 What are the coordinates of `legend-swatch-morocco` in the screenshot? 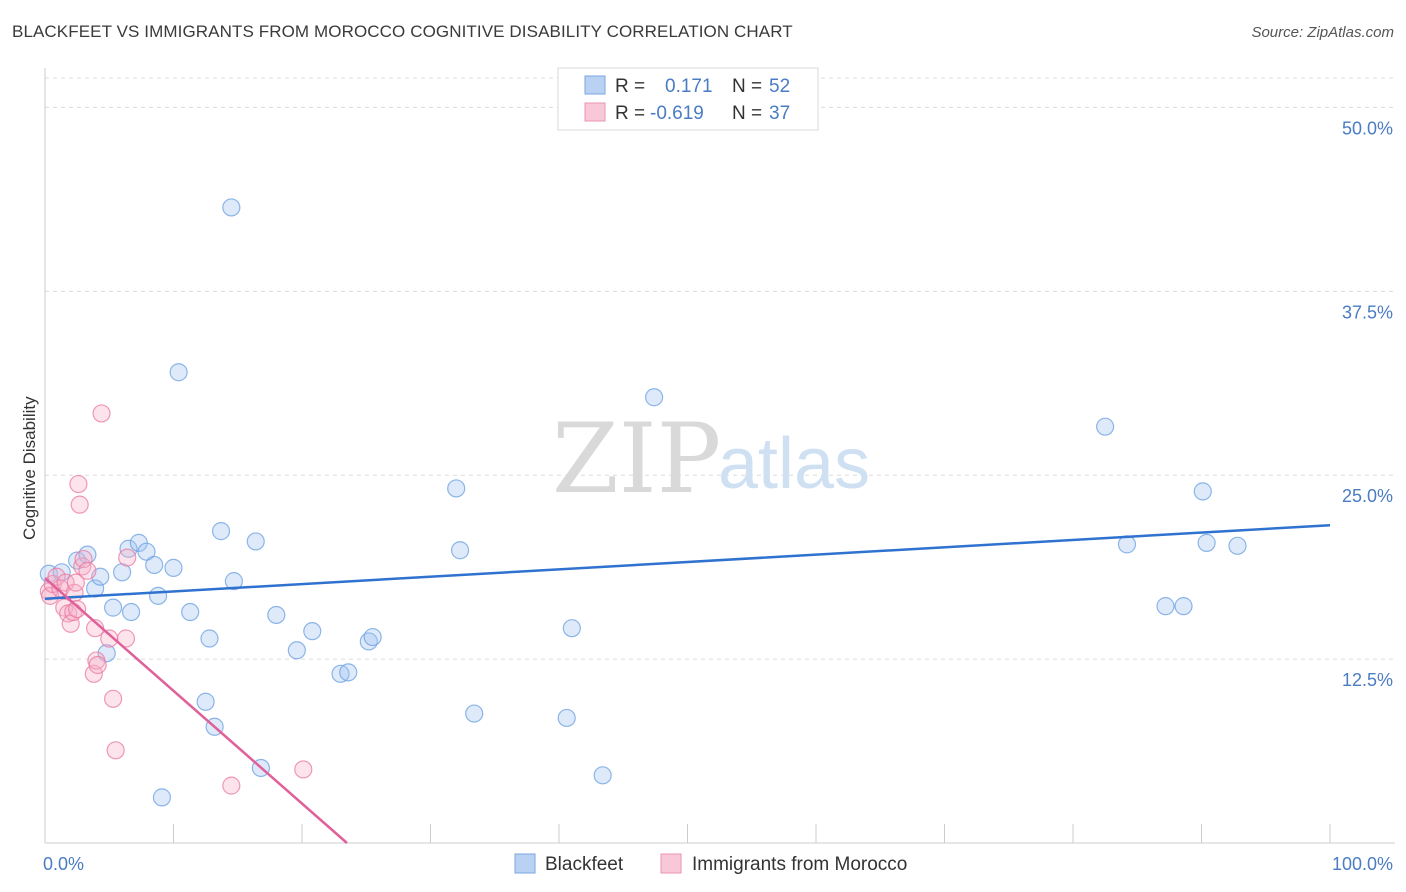 It's located at (595, 112).